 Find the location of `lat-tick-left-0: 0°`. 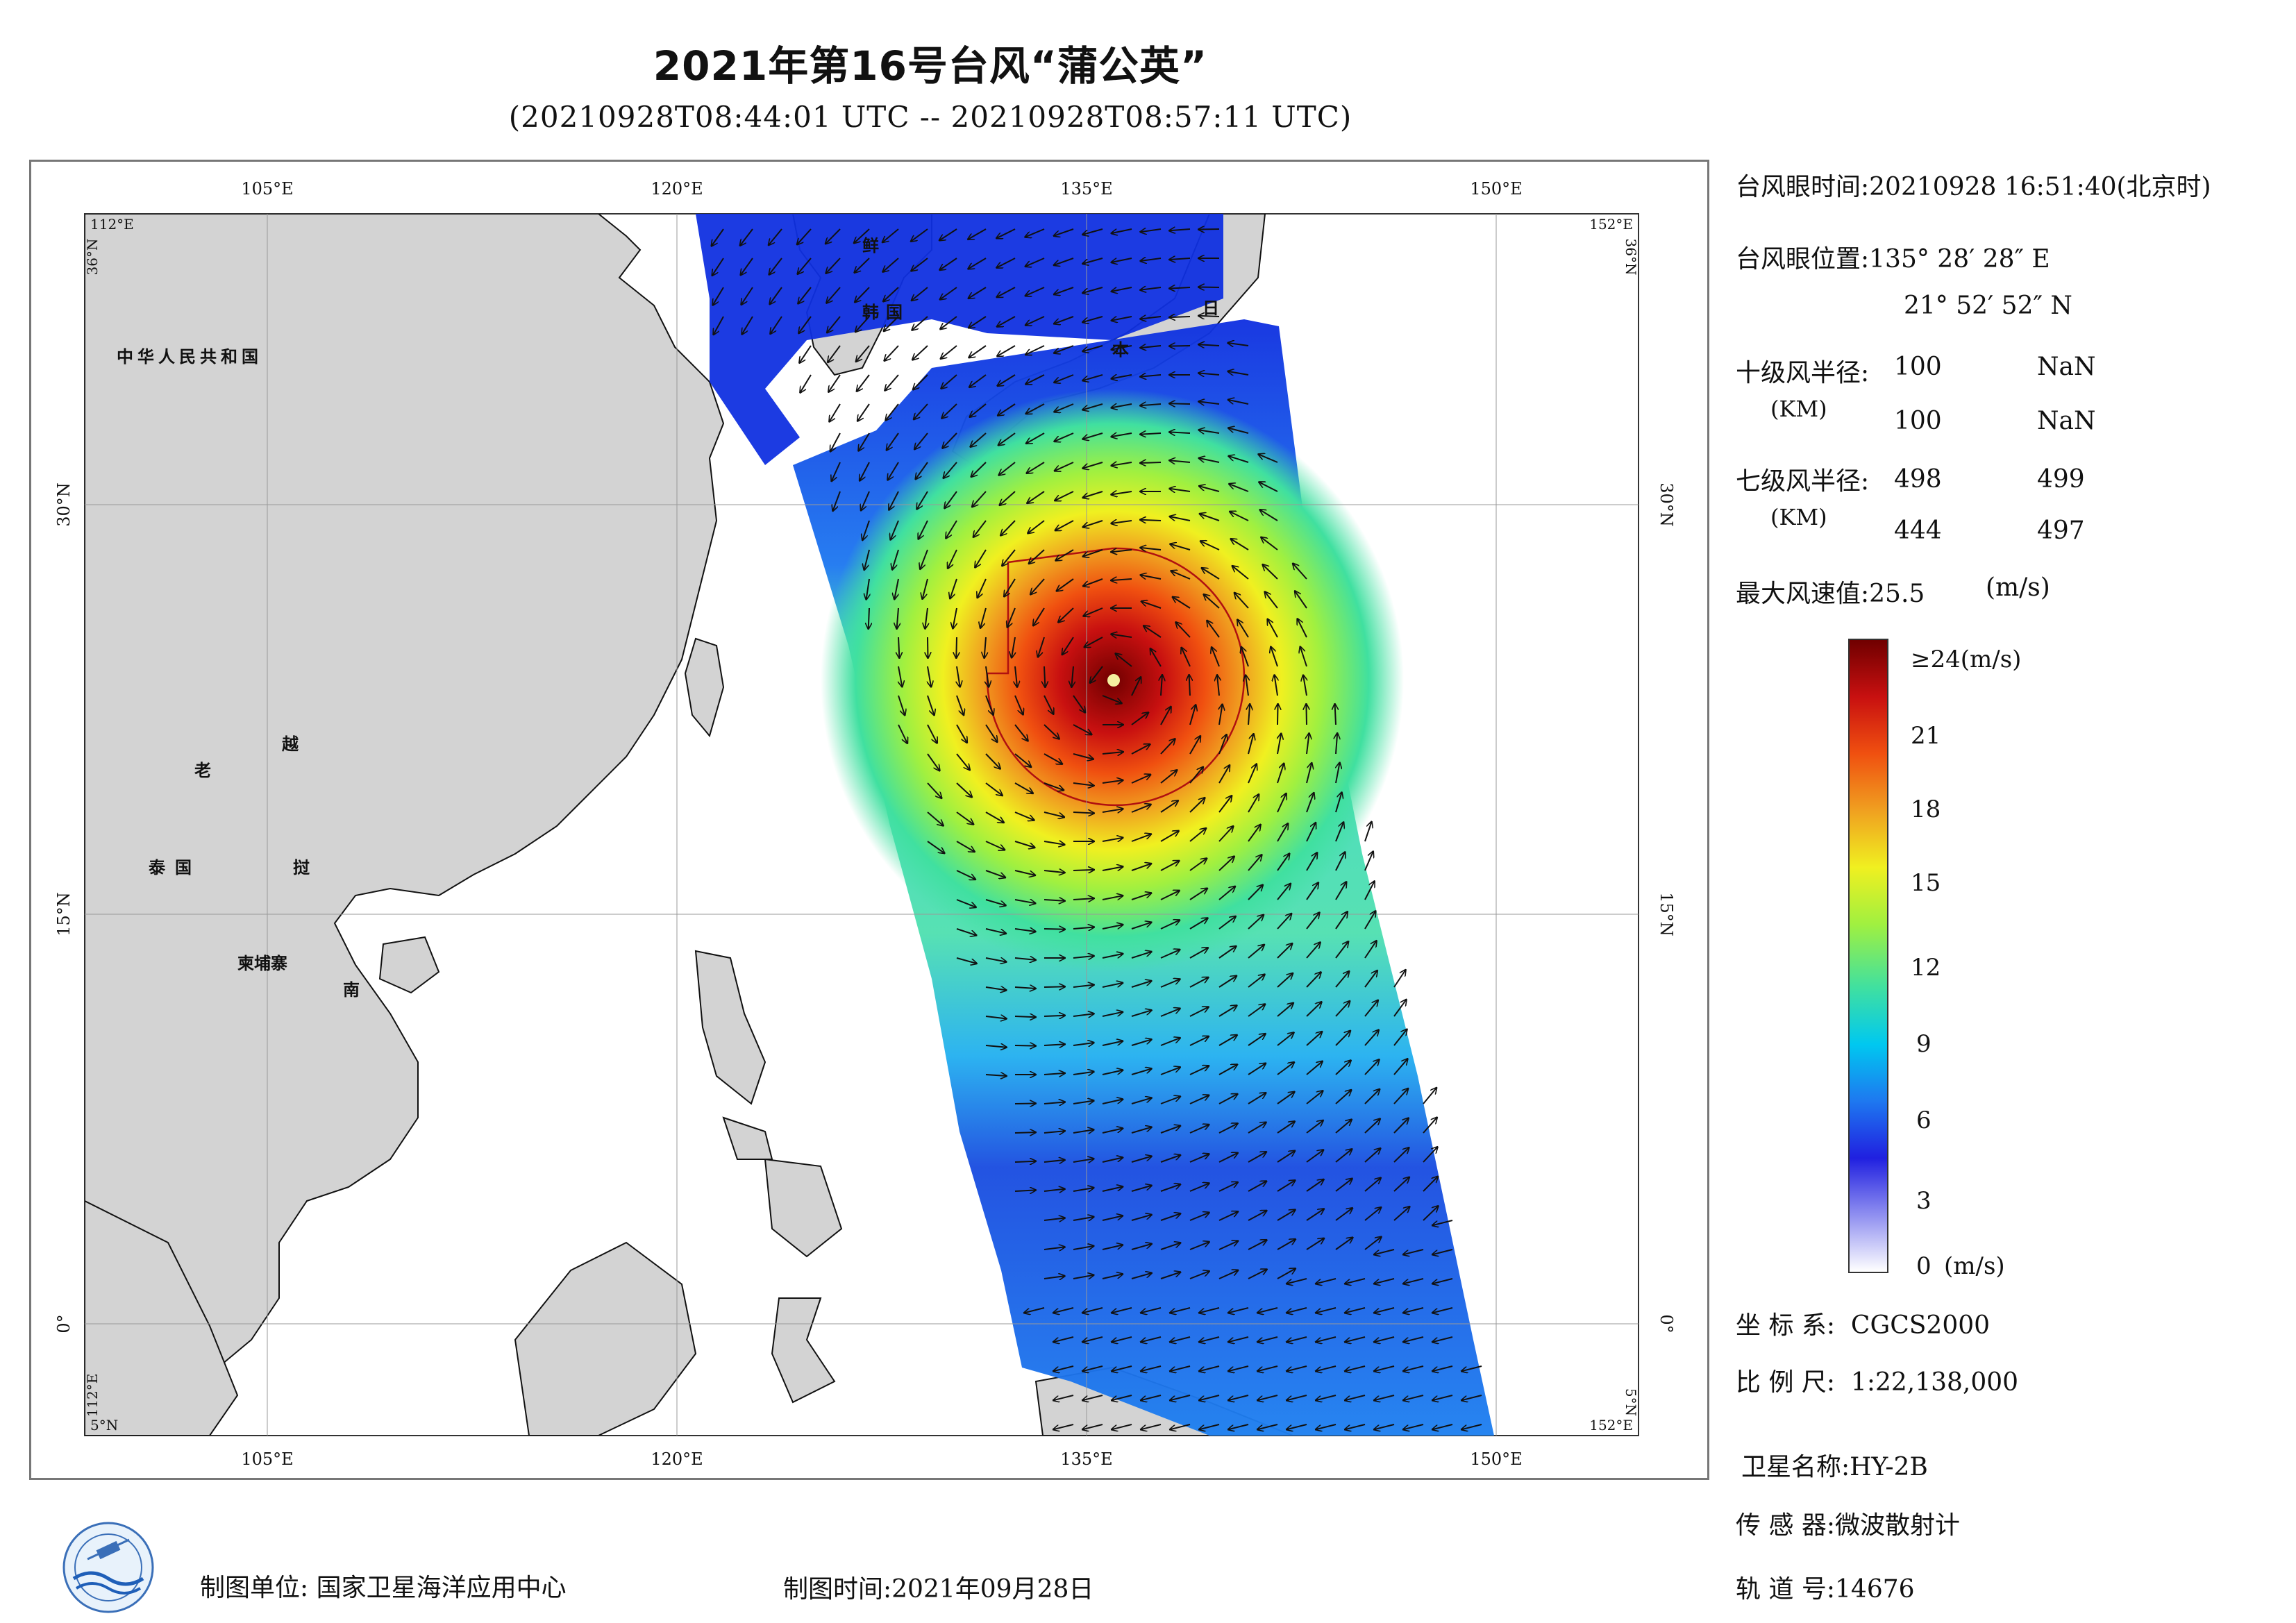

lat-tick-left-0: 0° is located at coordinates (64, 1323).